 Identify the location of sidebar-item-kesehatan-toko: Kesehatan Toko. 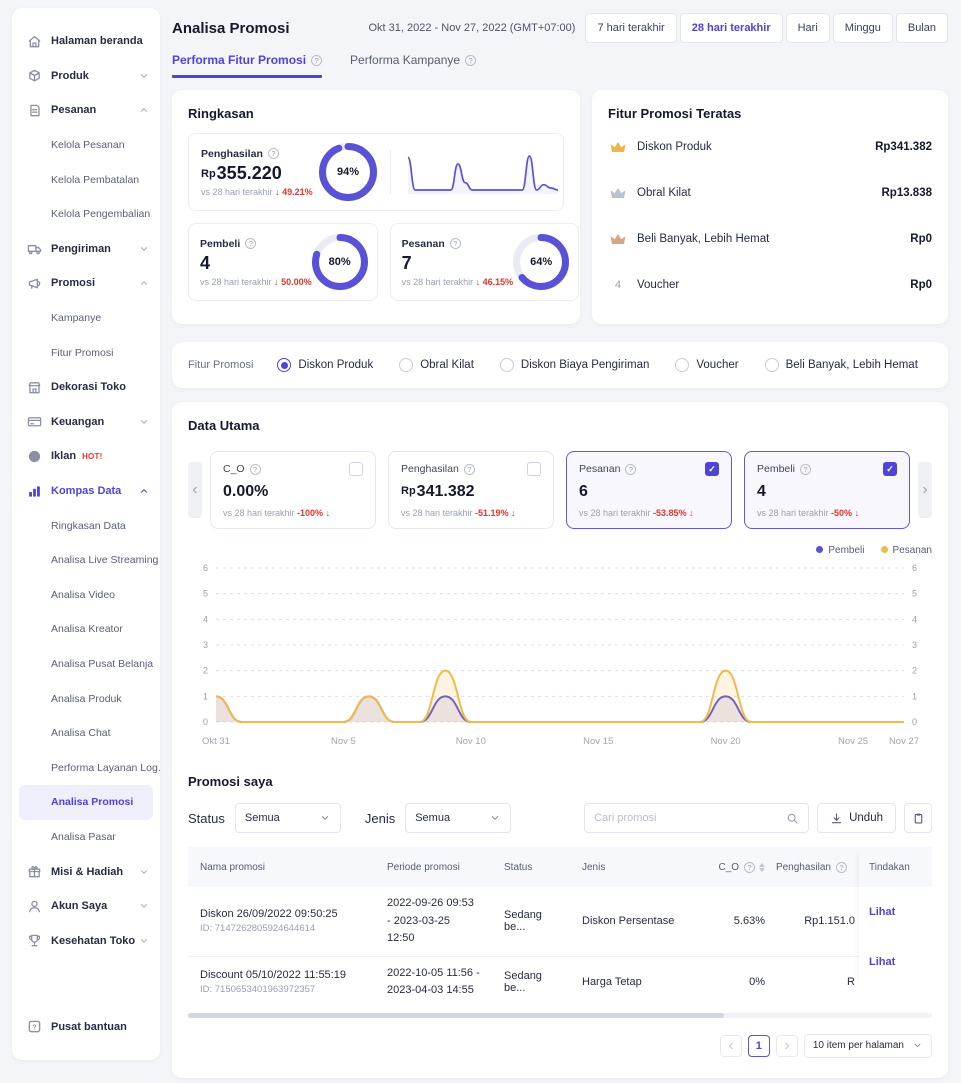
(86, 940).